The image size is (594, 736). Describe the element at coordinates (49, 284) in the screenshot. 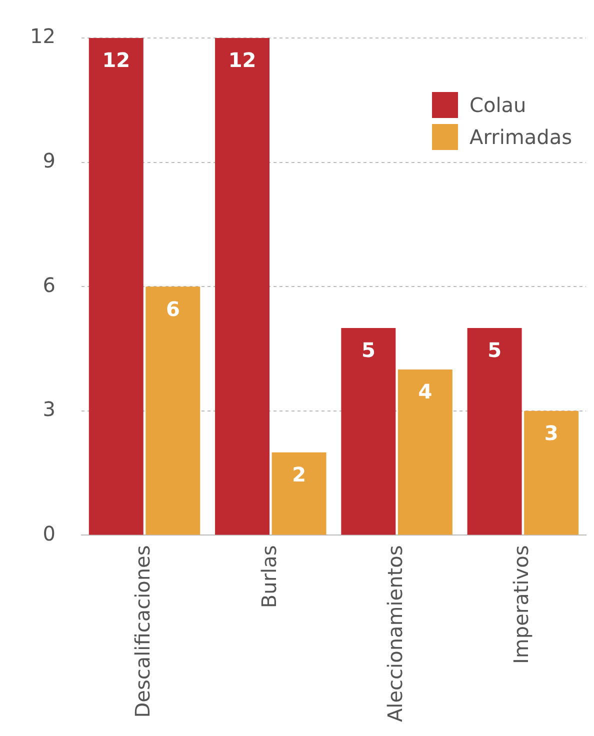

I see `y-tick-label: 6` at that location.